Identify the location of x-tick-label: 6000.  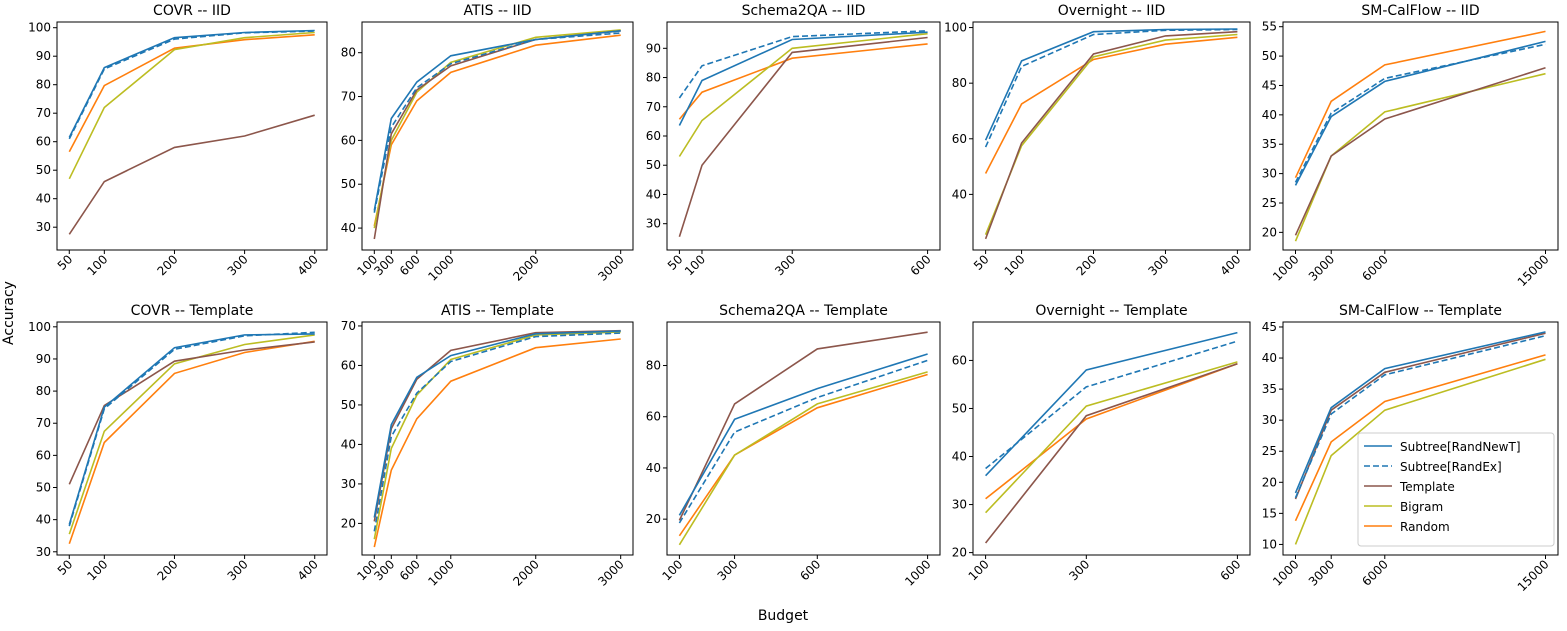
(1374, 572).